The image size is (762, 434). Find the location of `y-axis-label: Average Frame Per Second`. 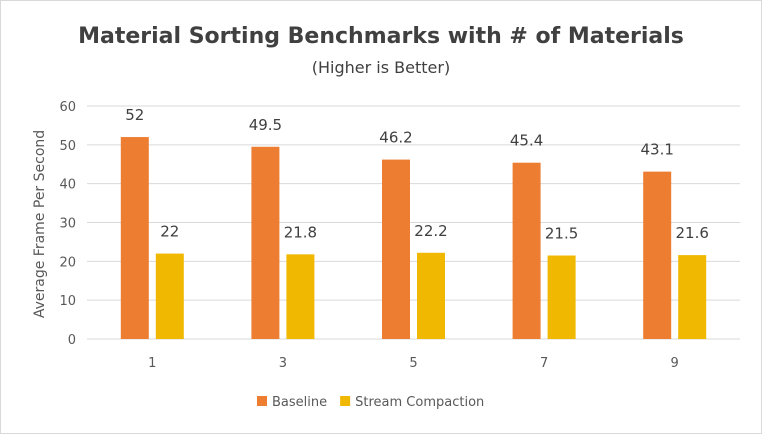

y-axis-label: Average Frame Per Second is located at coordinates (40, 224).